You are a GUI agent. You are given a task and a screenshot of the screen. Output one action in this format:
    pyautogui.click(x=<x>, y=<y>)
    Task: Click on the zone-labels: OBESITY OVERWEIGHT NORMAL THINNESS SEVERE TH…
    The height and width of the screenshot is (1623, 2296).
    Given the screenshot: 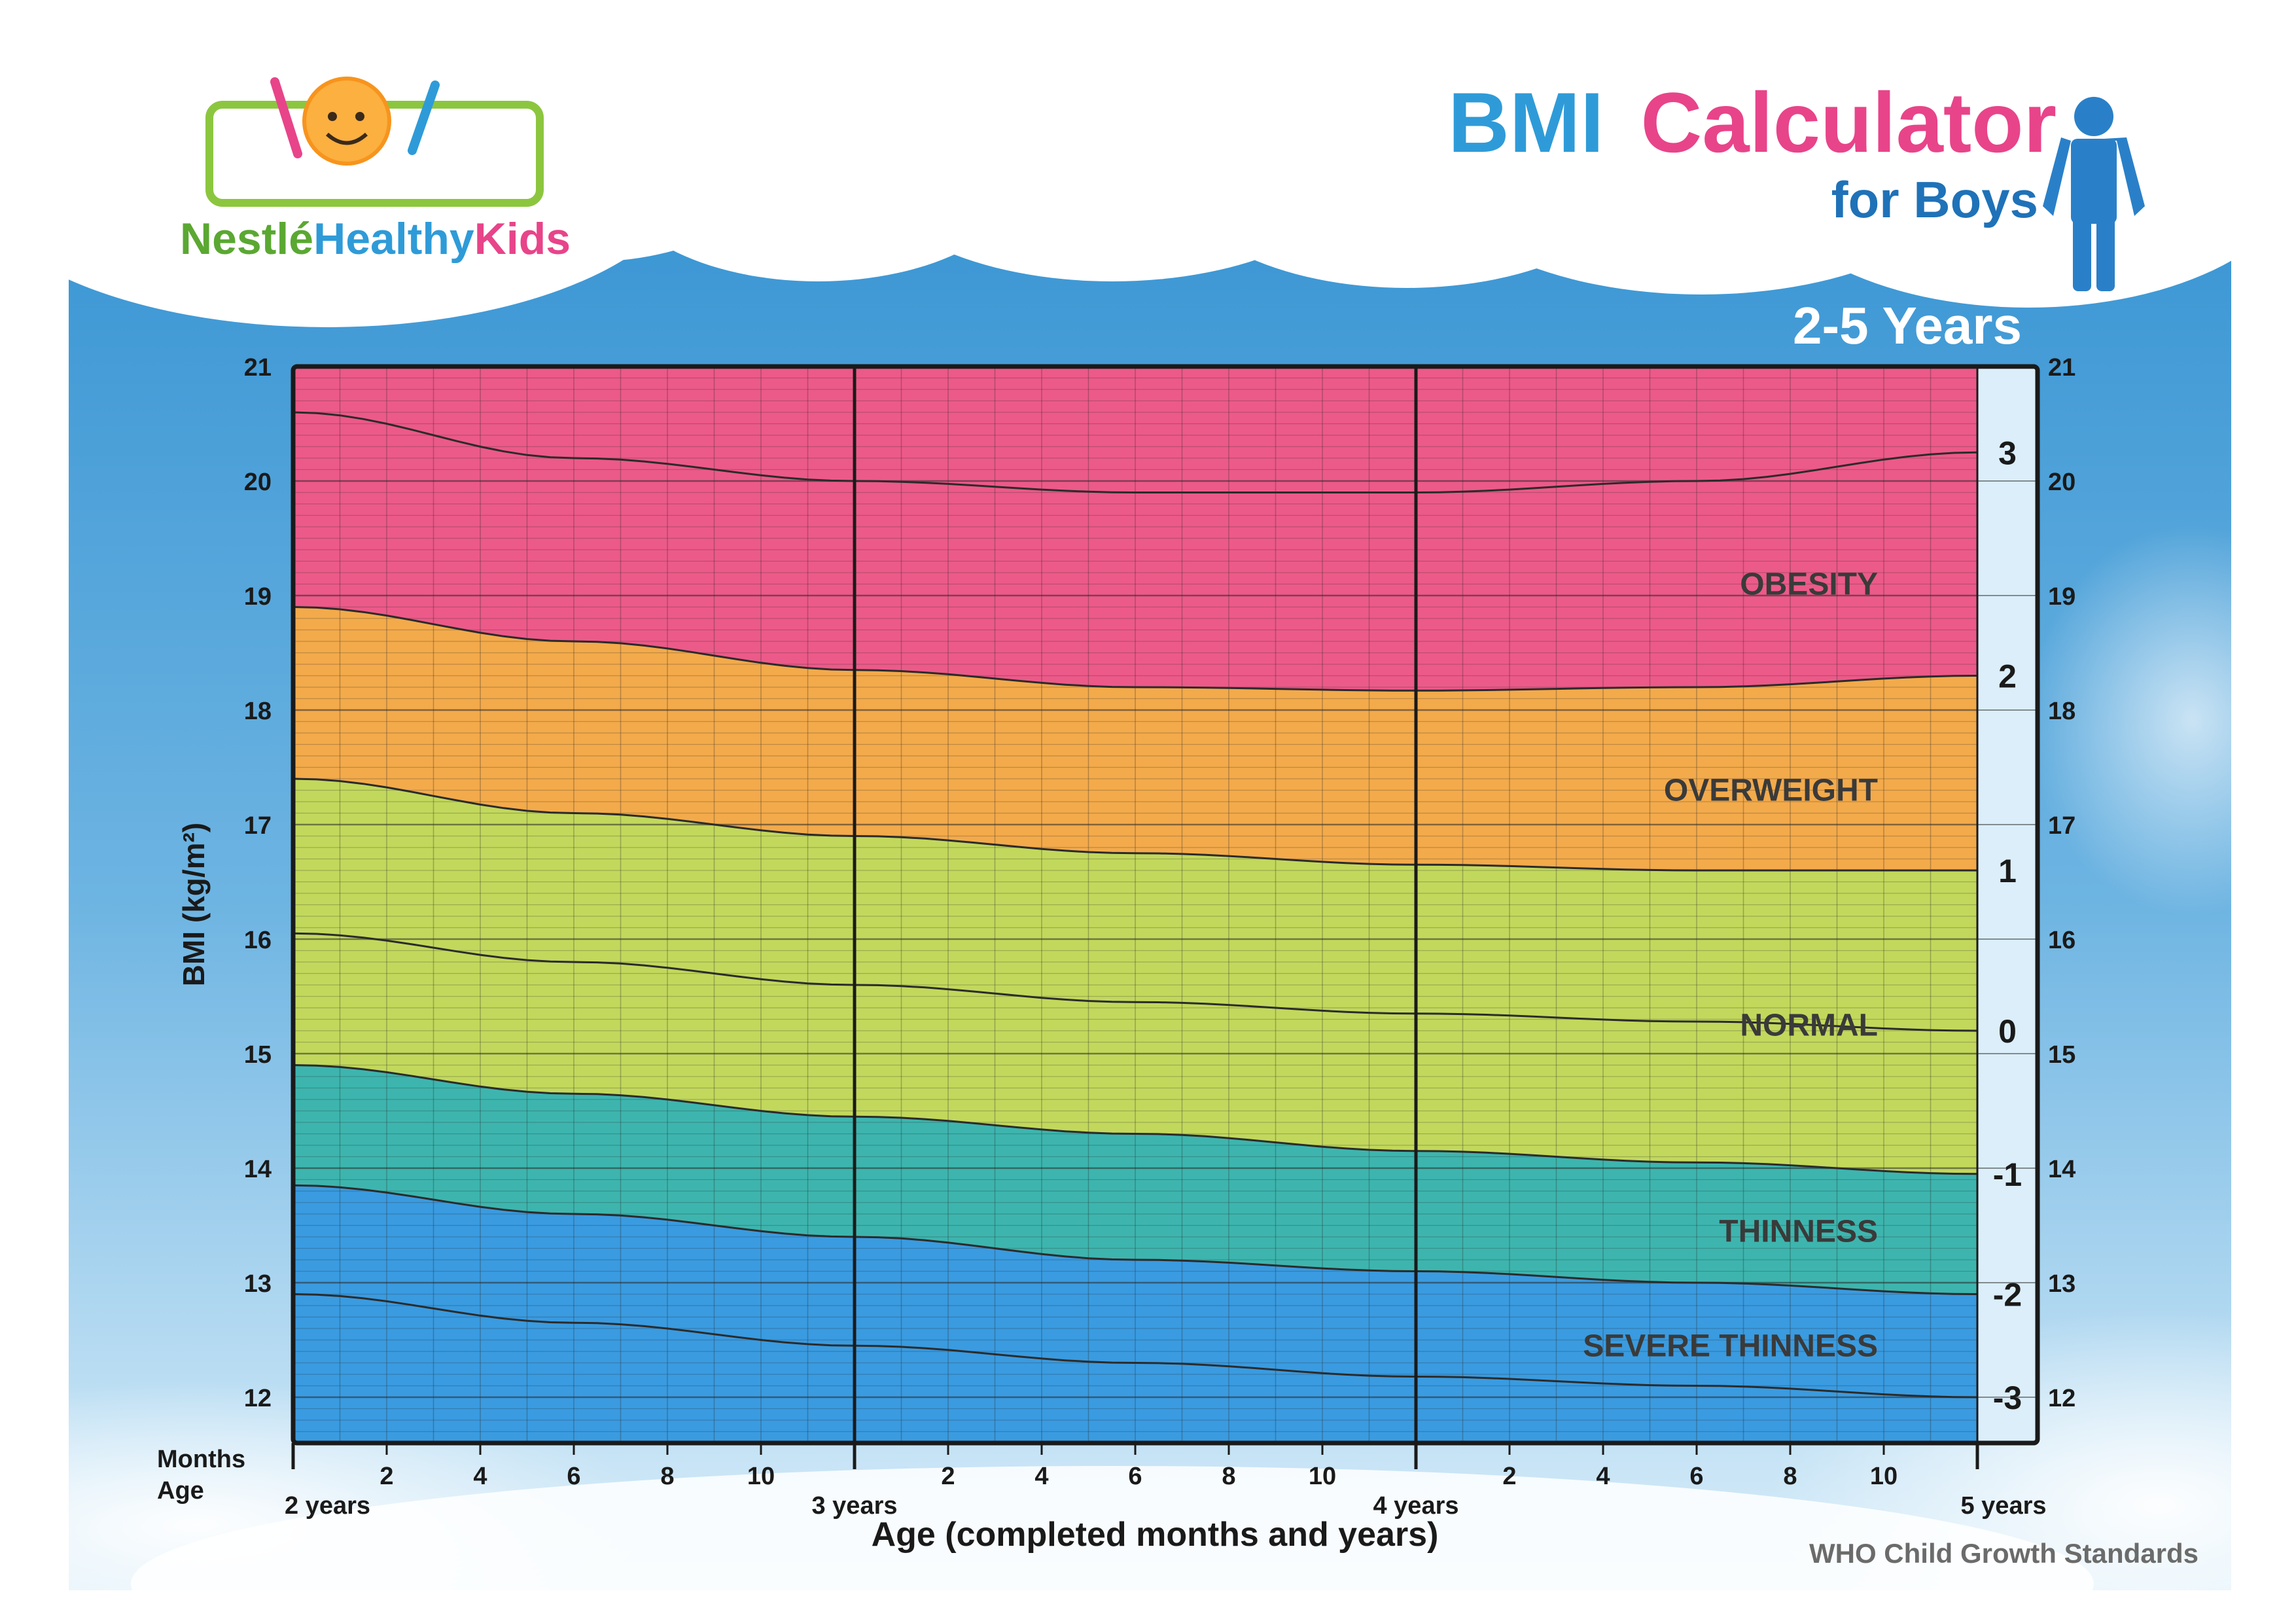 What is the action you would take?
    pyautogui.click(x=1730, y=966)
    